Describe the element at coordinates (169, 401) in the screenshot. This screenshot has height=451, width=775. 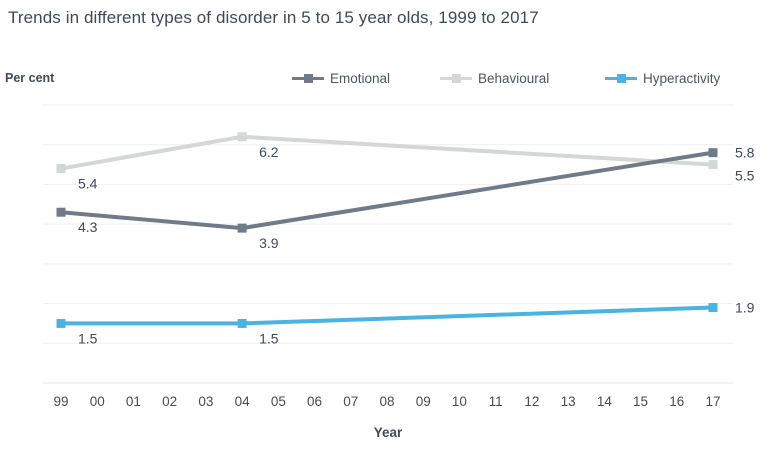
I see `x-tick-label: 02` at that location.